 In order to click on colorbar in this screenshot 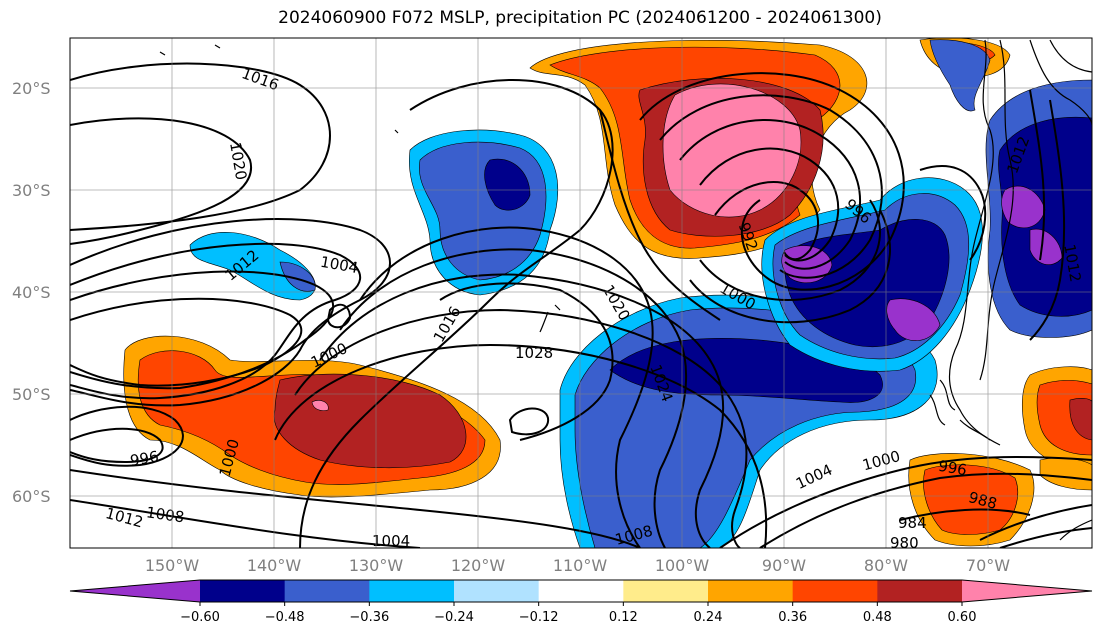, I will do `click(581, 591)`.